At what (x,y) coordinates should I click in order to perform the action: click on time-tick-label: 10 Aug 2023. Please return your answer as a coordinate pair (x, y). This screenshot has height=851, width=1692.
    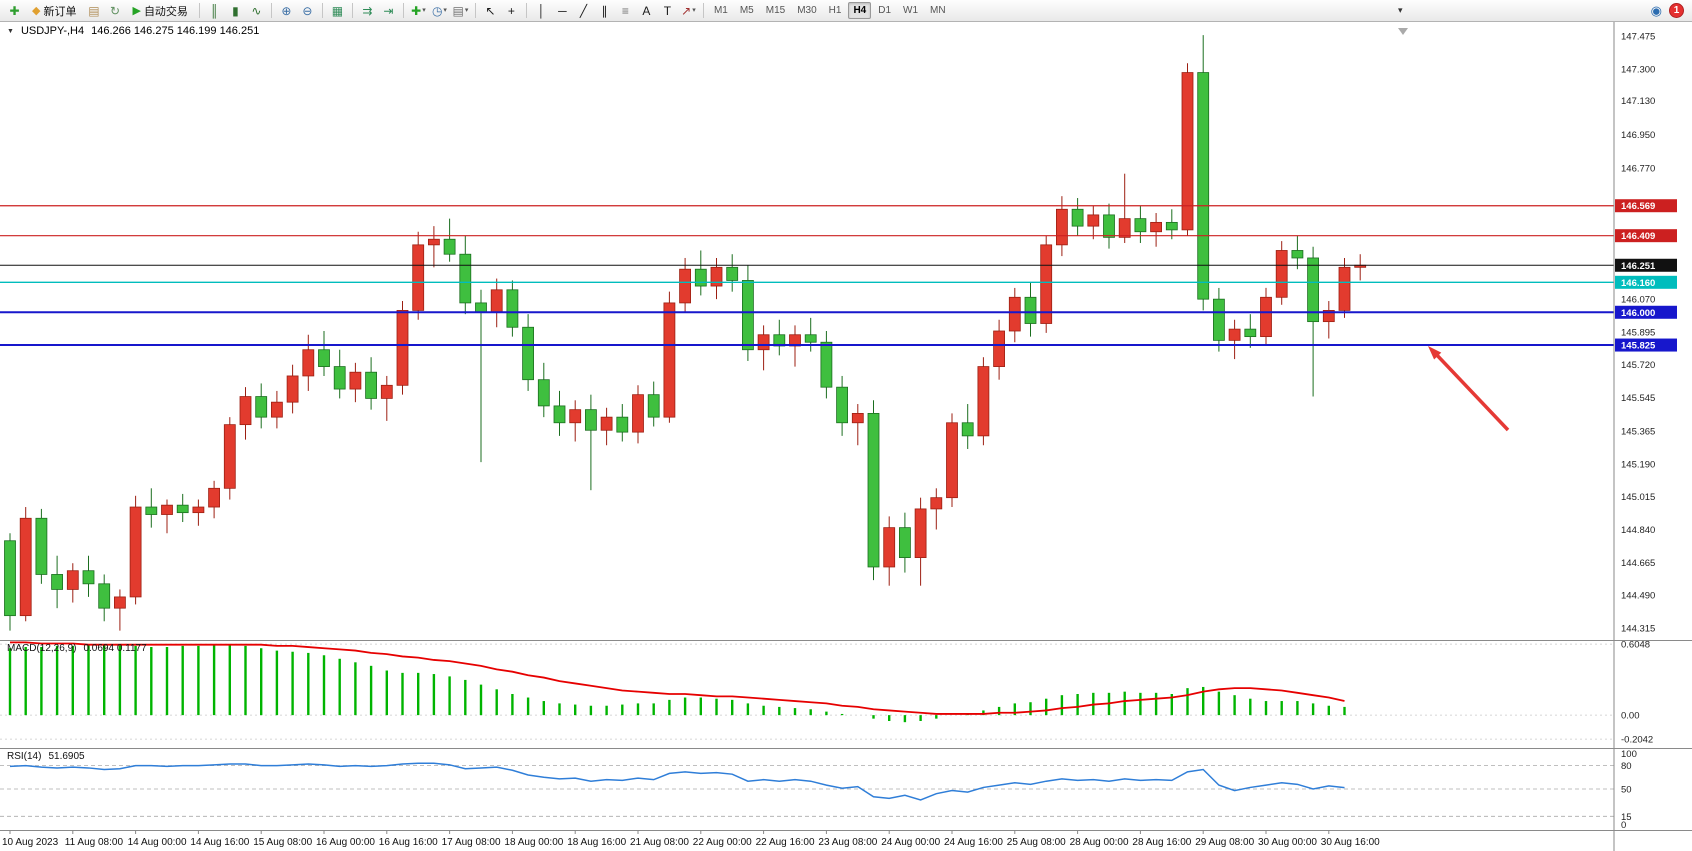
    Looking at the image, I should click on (30, 842).